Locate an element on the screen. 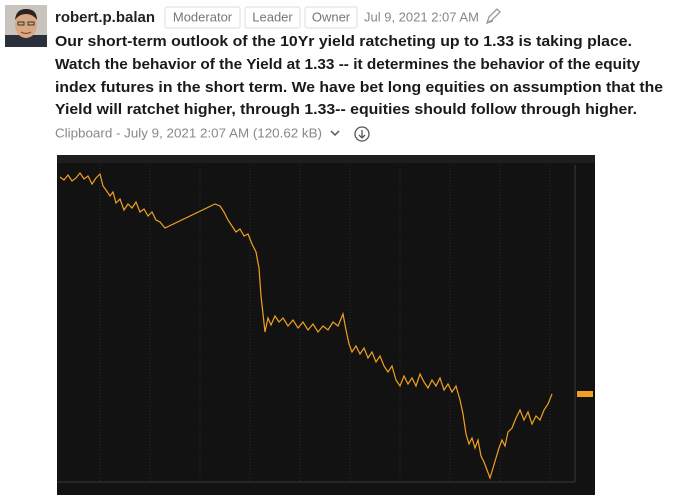  edit-icon is located at coordinates (493, 16).